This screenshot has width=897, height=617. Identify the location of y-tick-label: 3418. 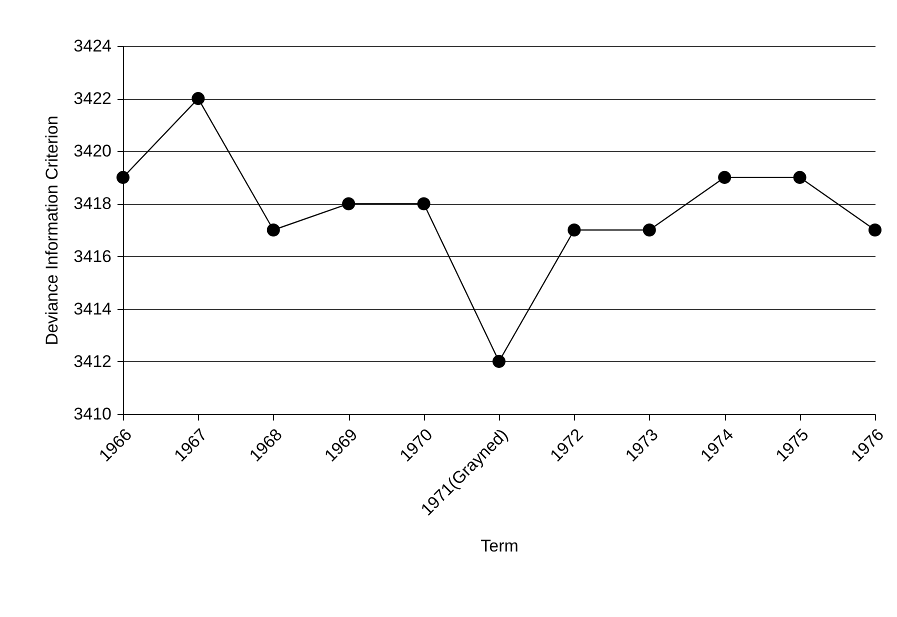
(93, 204).